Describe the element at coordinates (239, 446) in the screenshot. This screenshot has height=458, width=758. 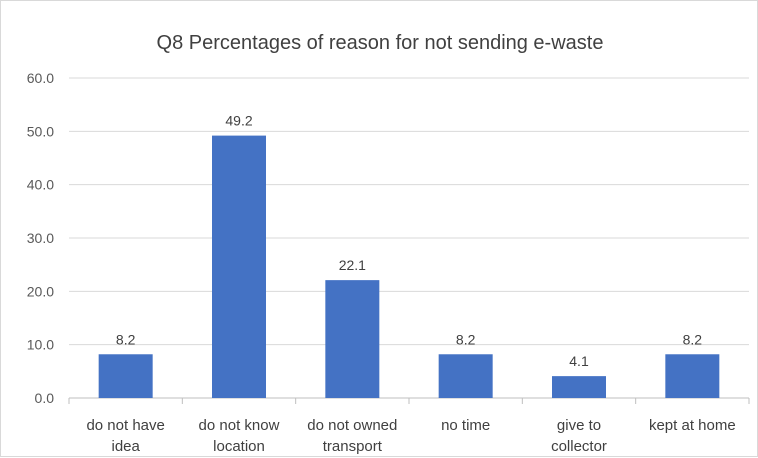
I see `x-tick-label: location` at that location.